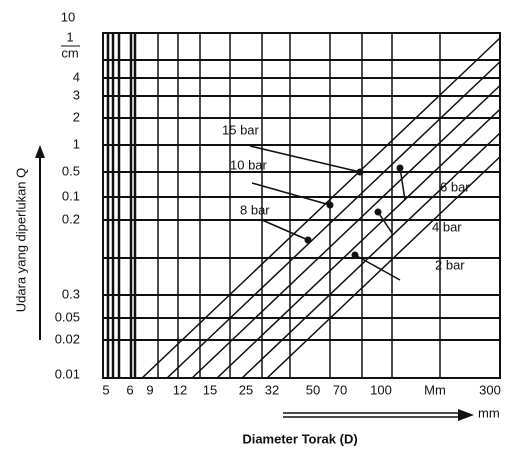  I want to click on y-label: 0.1, so click(71, 195).